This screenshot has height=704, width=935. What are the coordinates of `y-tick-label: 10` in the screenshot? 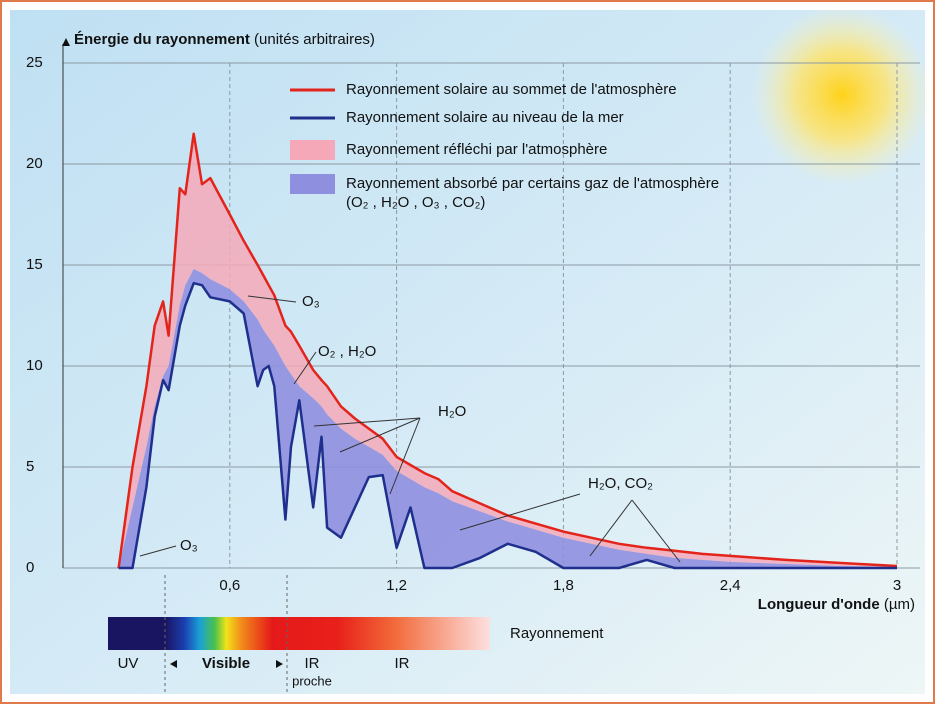 It's located at (34, 365).